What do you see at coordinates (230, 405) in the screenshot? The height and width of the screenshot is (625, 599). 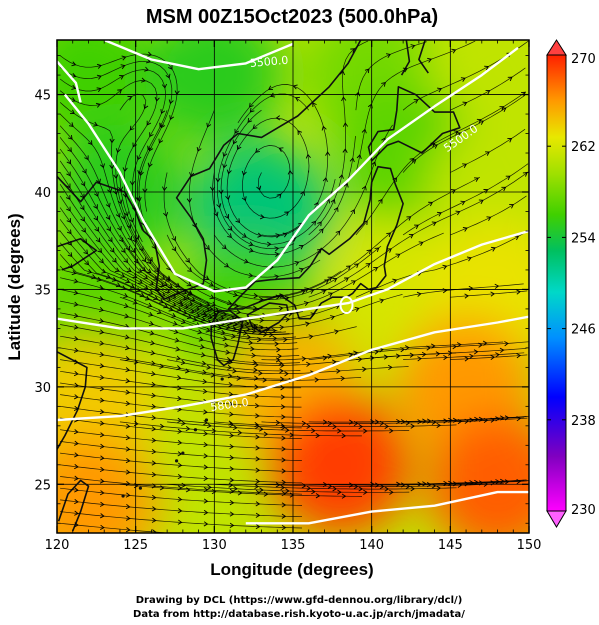 I see `contour-label: 5800.0` at bounding box center [230, 405].